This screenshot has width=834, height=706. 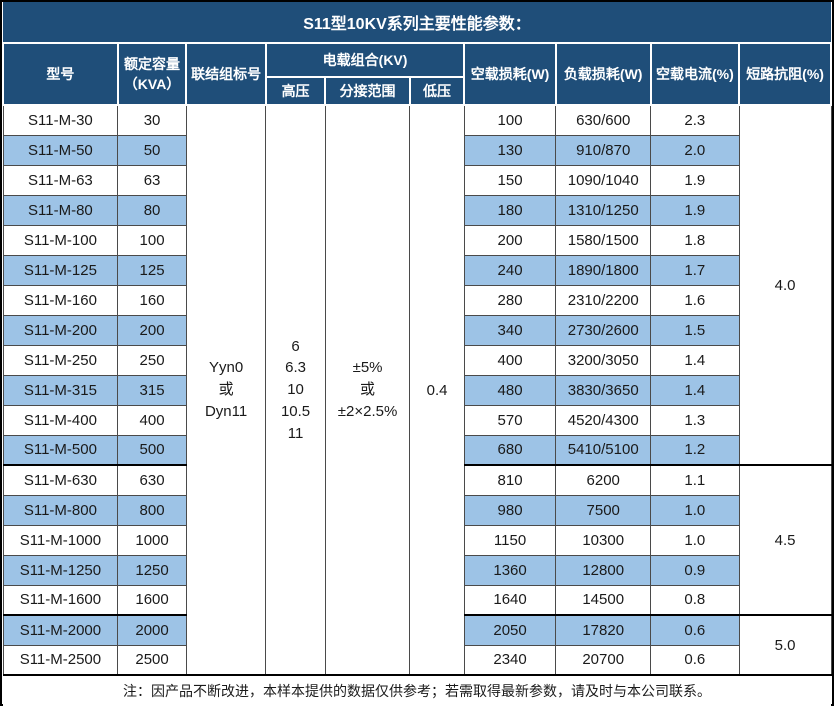 What do you see at coordinates (60, 510) in the screenshot?
I see `model-cell: S11-M-800` at bounding box center [60, 510].